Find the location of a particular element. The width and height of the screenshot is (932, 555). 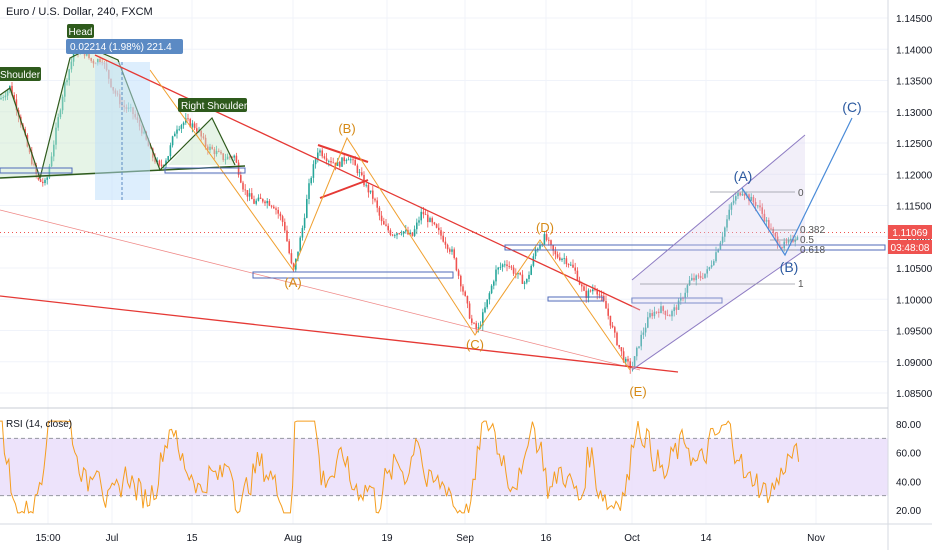

right-shoulder-badge is located at coordinates (212, 105).